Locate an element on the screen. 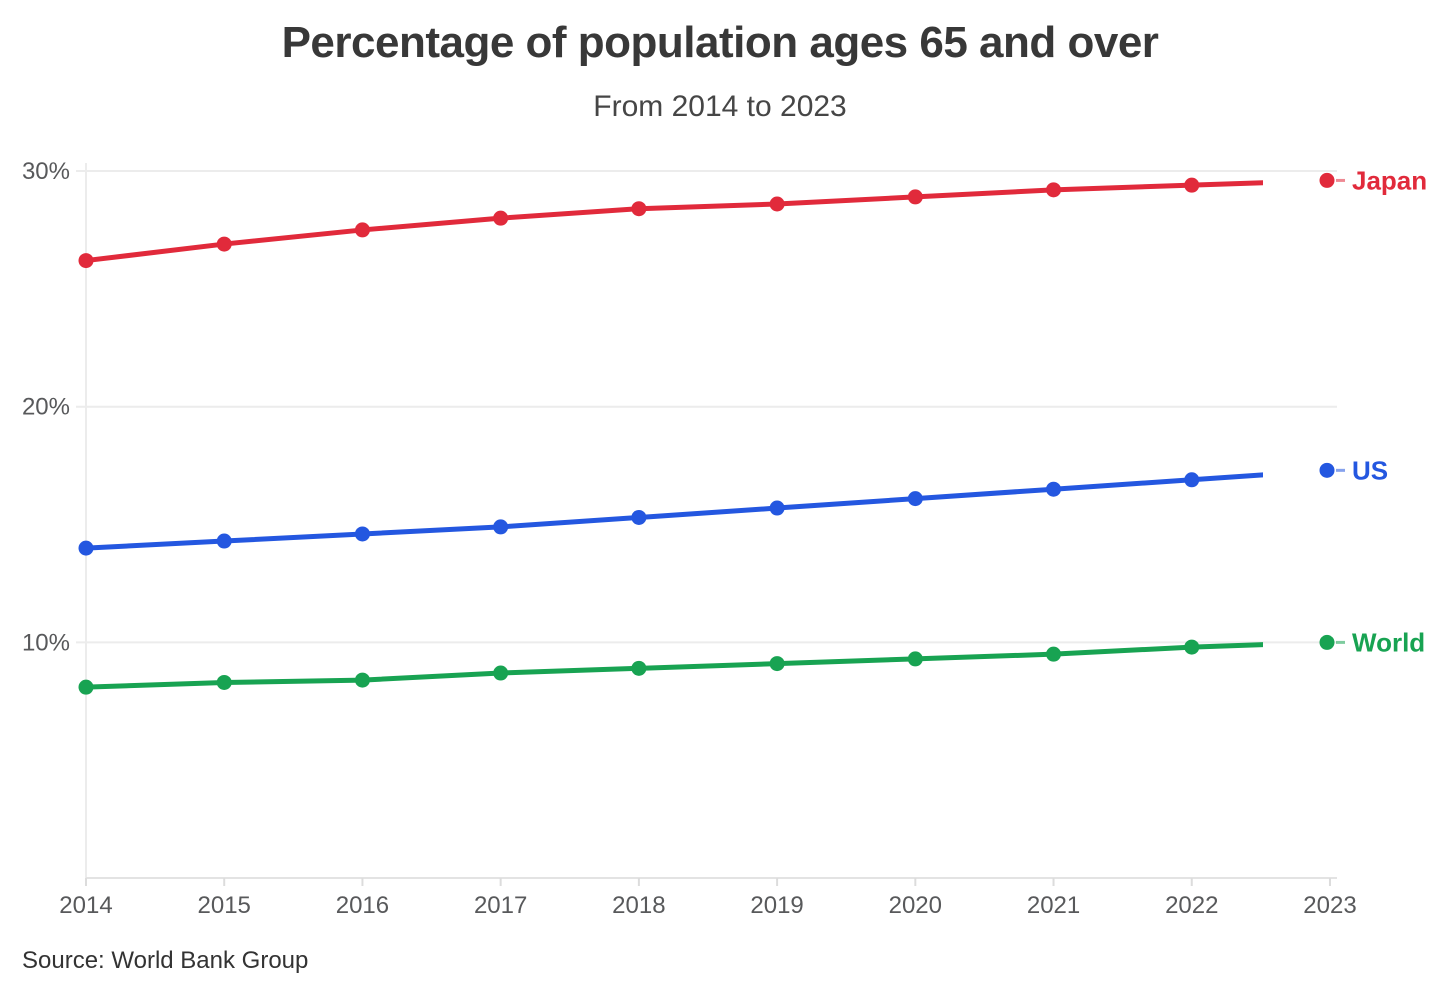  x-axis-label-2015: 2015 is located at coordinates (224, 905).